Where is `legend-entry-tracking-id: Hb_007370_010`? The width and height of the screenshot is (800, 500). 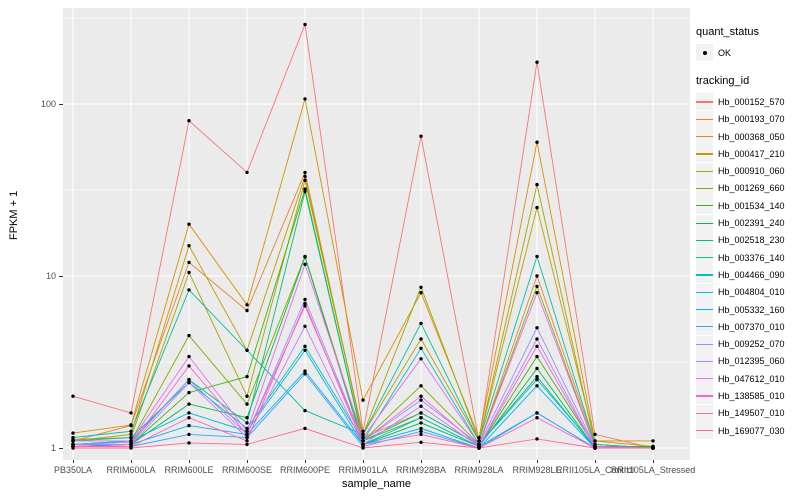 legend-entry-tracking-id: Hb_007370_010 is located at coordinates (748, 327).